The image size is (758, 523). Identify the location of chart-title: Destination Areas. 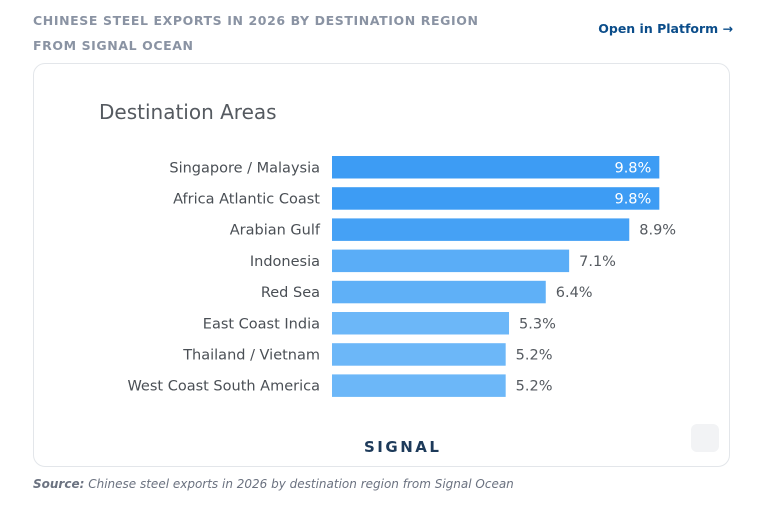
(188, 112).